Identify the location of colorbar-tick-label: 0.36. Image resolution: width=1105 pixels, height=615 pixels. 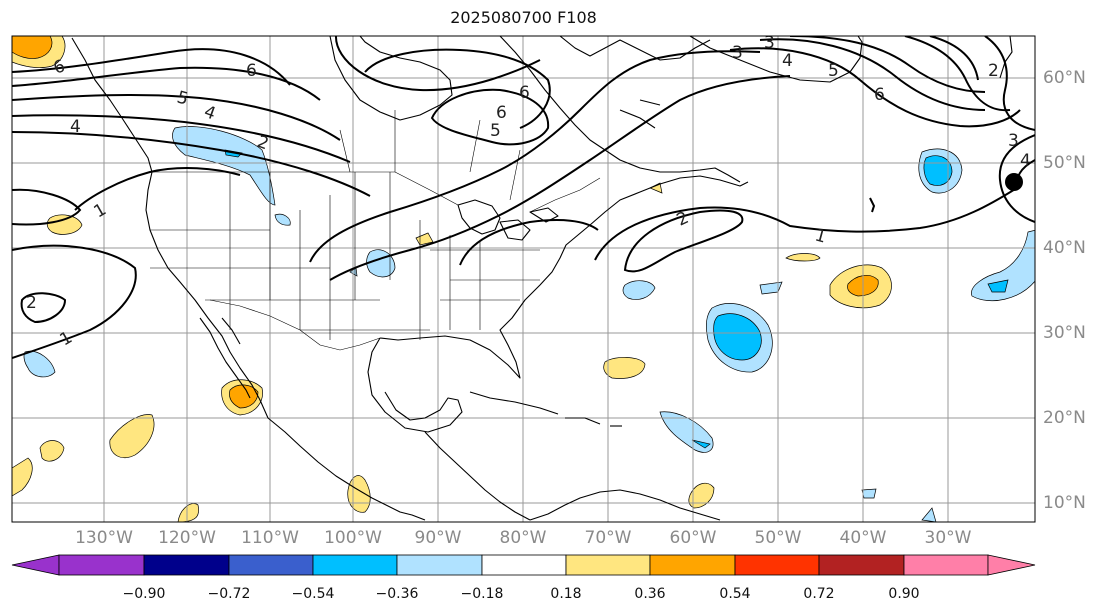
(650, 594).